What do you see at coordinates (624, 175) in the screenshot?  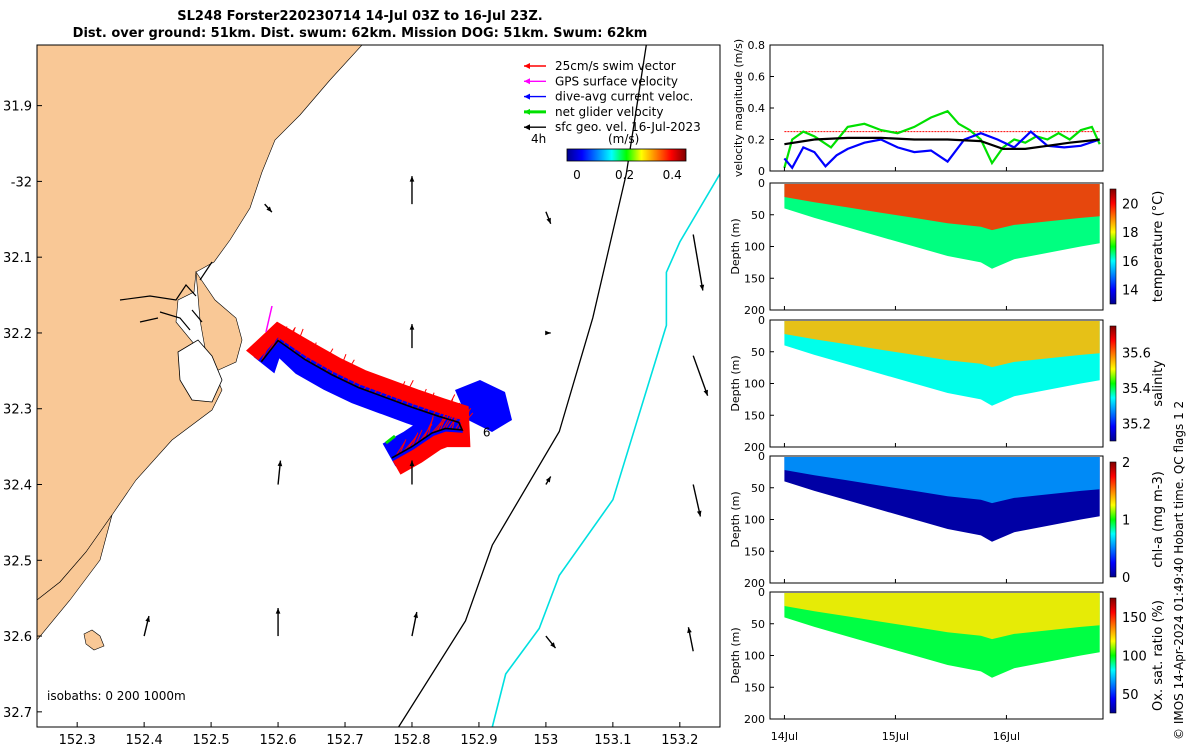 I see `colorbar-tick: 0.2` at bounding box center [624, 175].